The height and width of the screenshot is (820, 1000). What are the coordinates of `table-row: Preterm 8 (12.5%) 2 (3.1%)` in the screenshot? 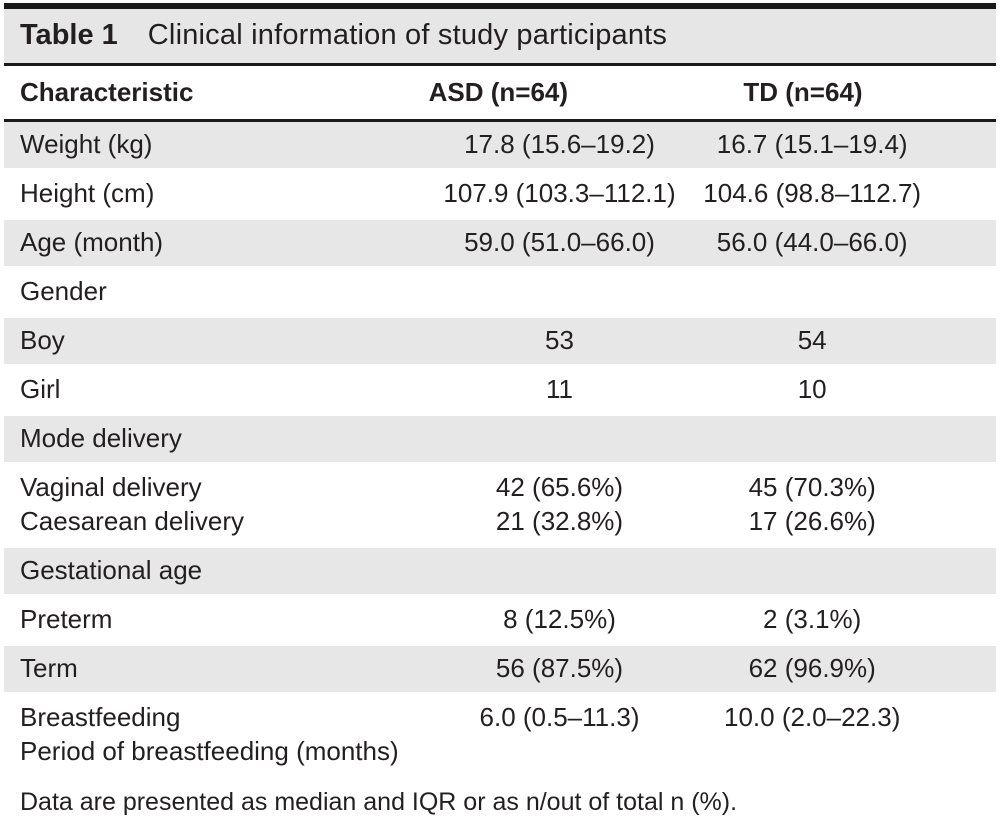 It's located at (500, 620).